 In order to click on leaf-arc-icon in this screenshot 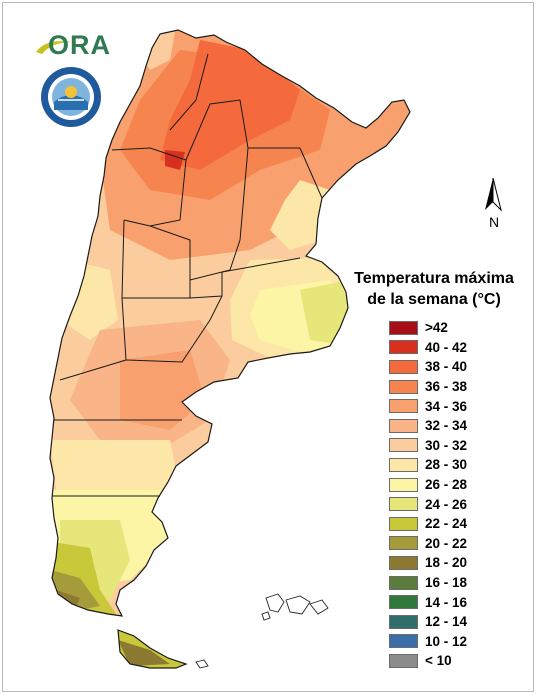, I will do `click(54, 47)`.